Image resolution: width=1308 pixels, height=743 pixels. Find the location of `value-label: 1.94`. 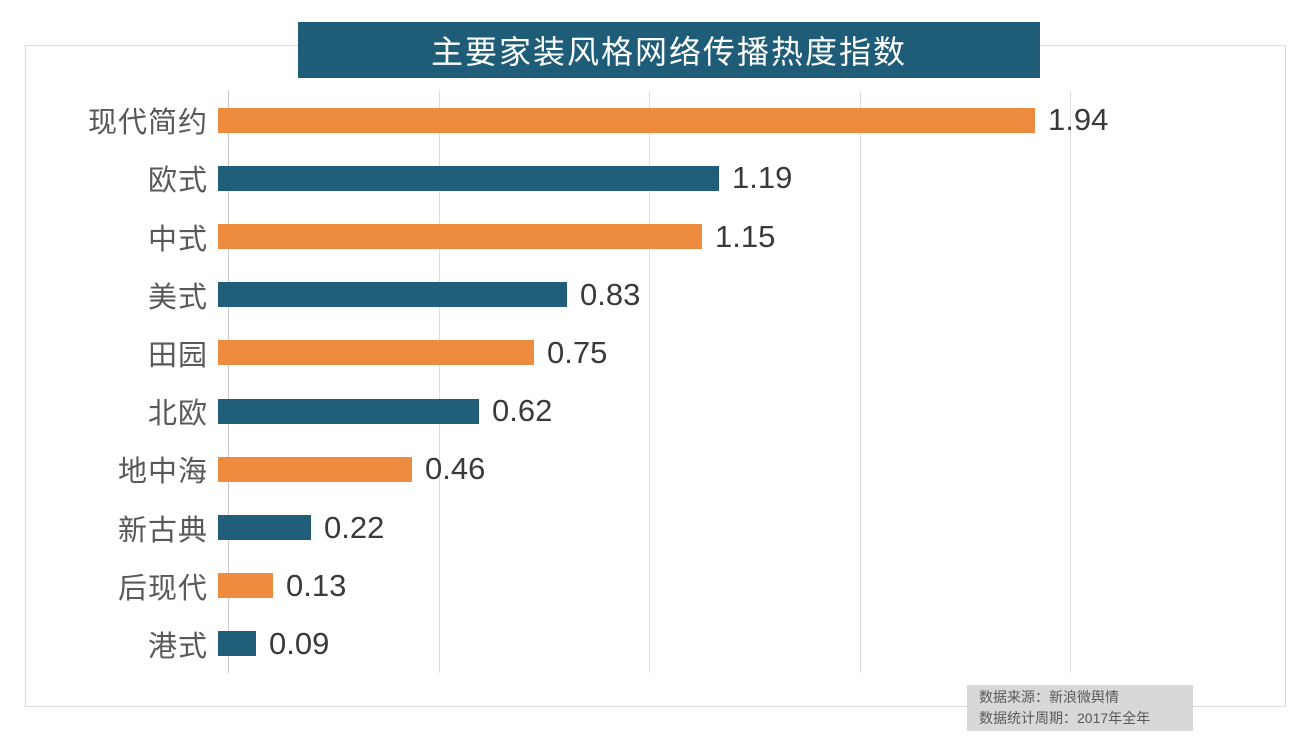

value-label: 1.94 is located at coordinates (1078, 120).